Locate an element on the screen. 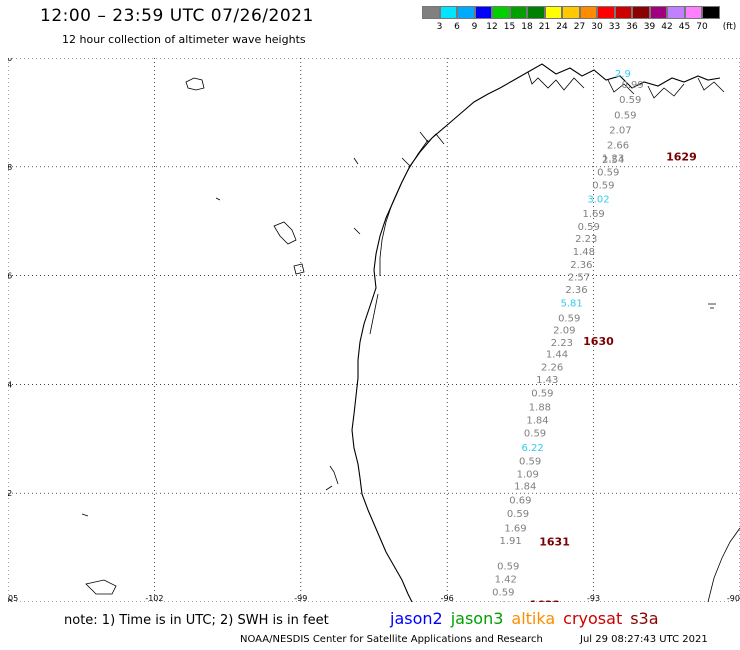 The height and width of the screenshot is (650, 740). wave-height-value: 2.54 is located at coordinates (613, 160).